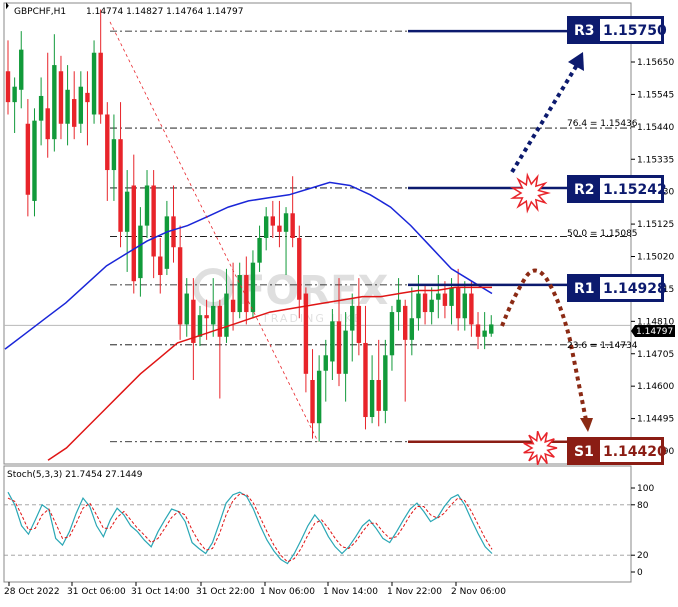 Image resolution: width=678 pixels, height=607 pixels. I want to click on y-tick-label: 1.14495, so click(655, 420).